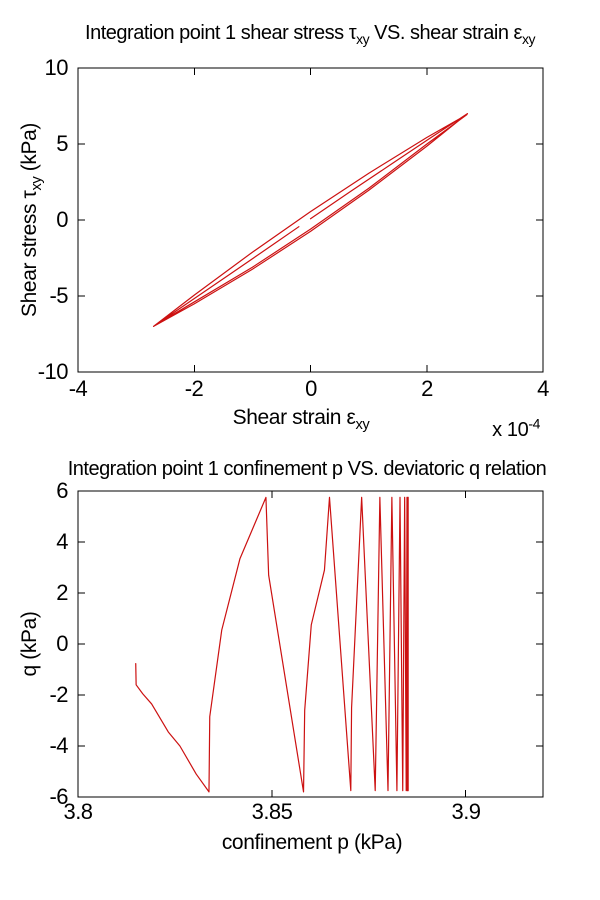 The image size is (600, 900). I want to click on x-tick-label: 3.8, so click(78, 811).